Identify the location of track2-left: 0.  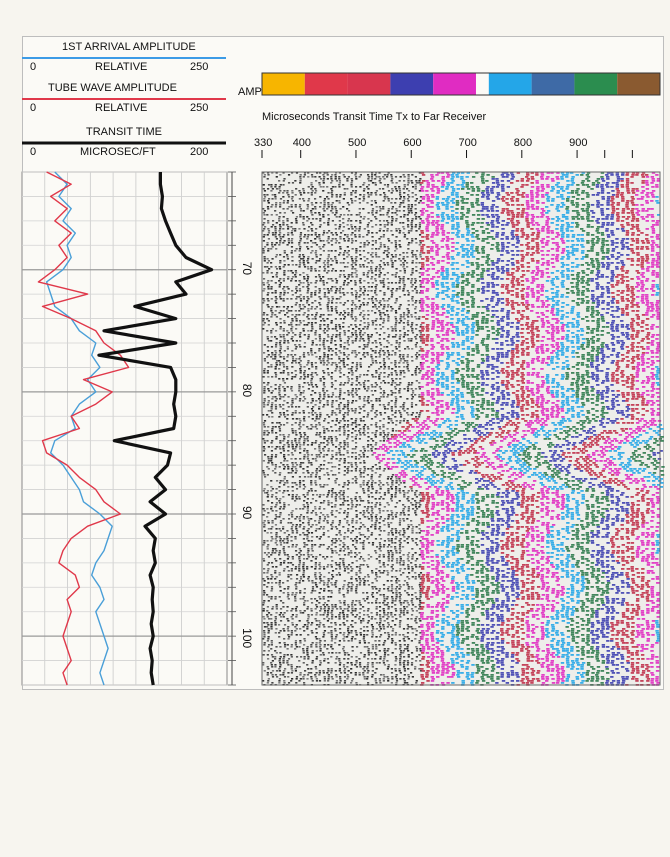
(33, 108).